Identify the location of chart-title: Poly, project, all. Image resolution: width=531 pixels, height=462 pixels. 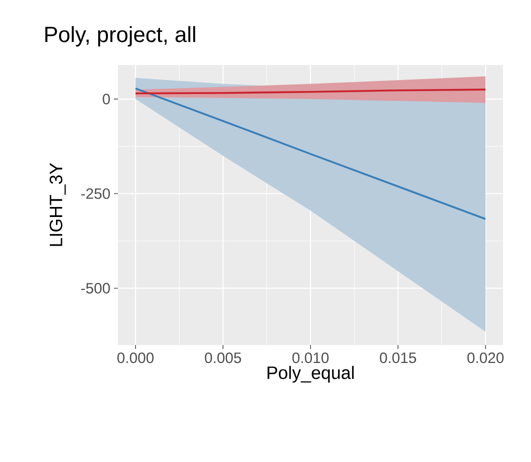
(120, 36).